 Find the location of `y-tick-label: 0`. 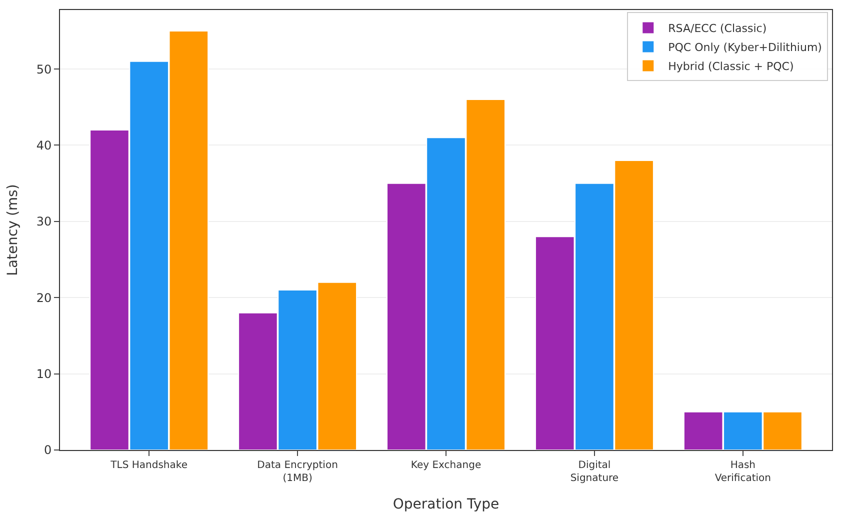

y-tick-label: 0 is located at coordinates (48, 450).